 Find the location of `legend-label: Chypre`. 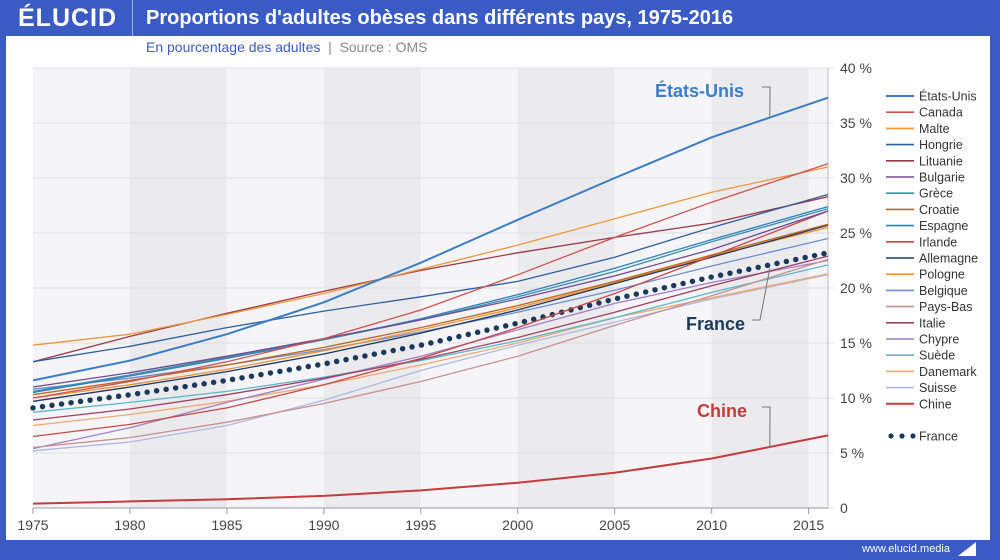

legend-label: Chypre is located at coordinates (939, 340).